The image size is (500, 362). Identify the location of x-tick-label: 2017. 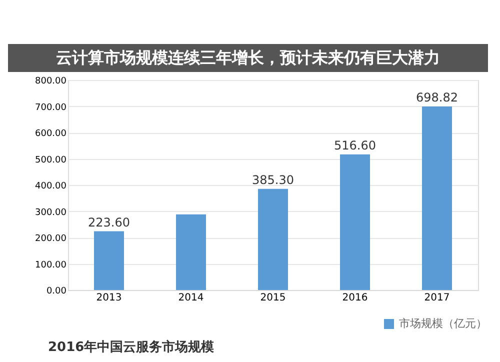
(437, 298).